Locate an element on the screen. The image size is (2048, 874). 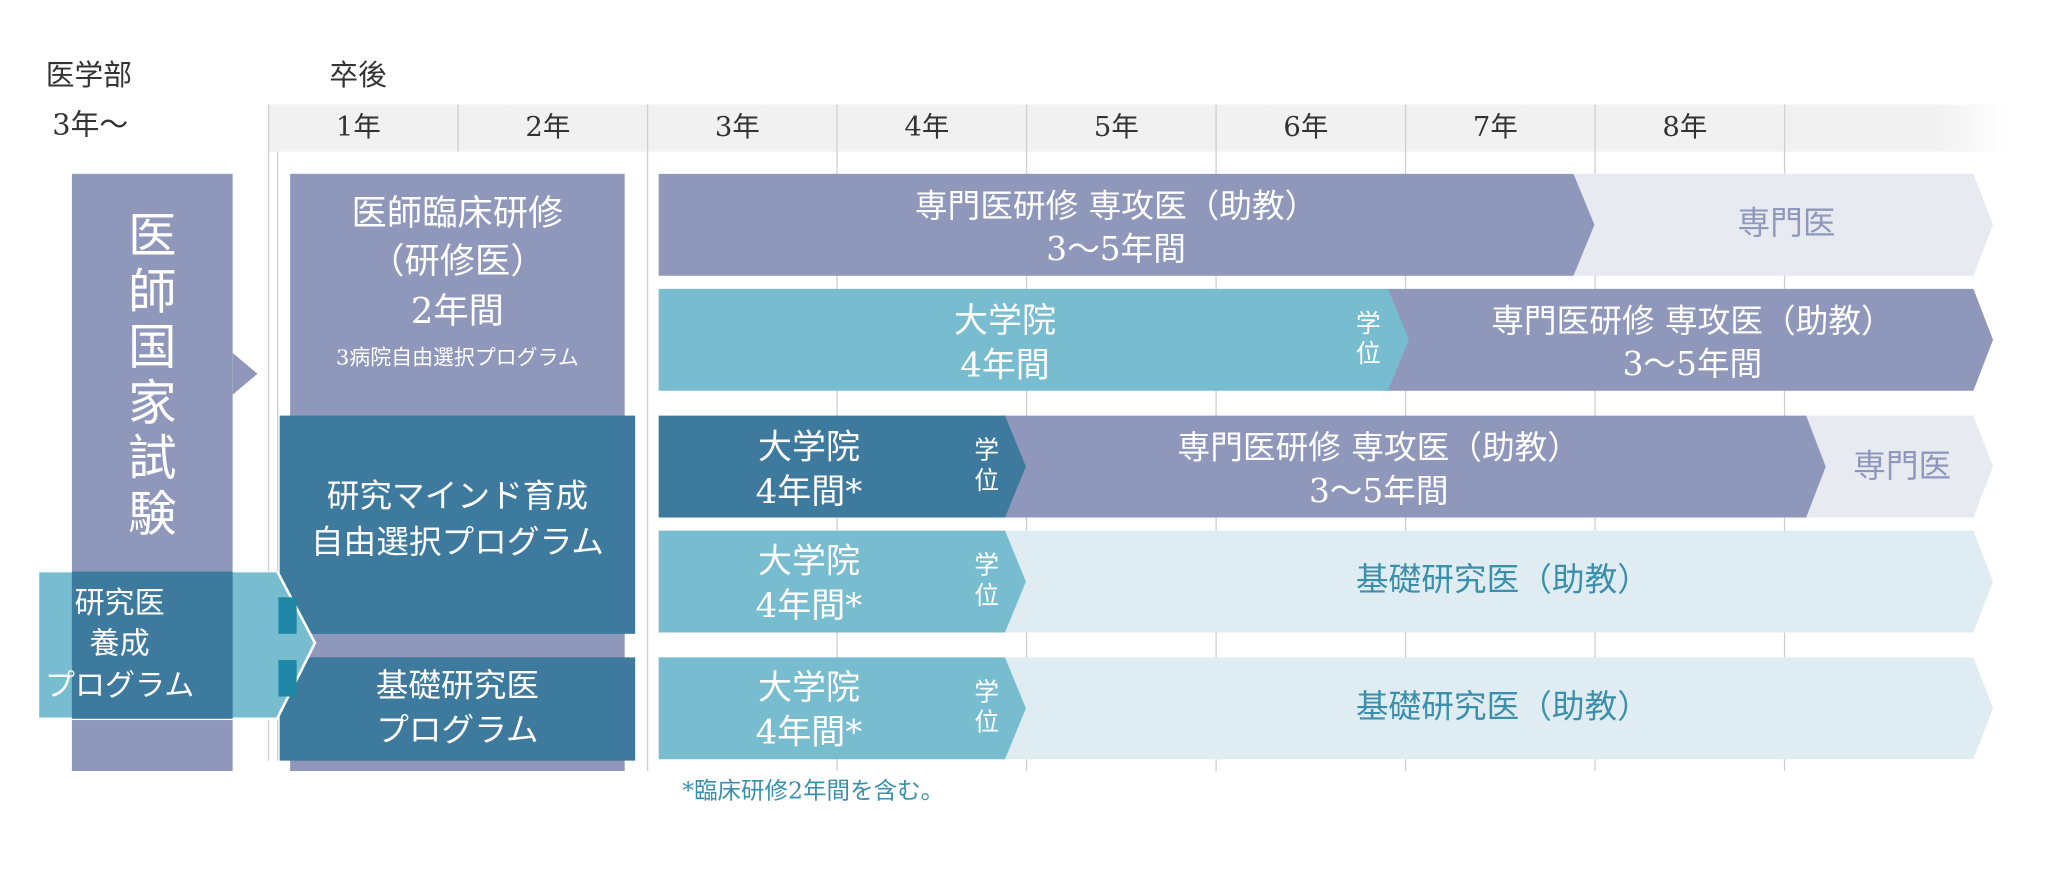
row3-specialist-label: 専門医 is located at coordinates (1902, 465).